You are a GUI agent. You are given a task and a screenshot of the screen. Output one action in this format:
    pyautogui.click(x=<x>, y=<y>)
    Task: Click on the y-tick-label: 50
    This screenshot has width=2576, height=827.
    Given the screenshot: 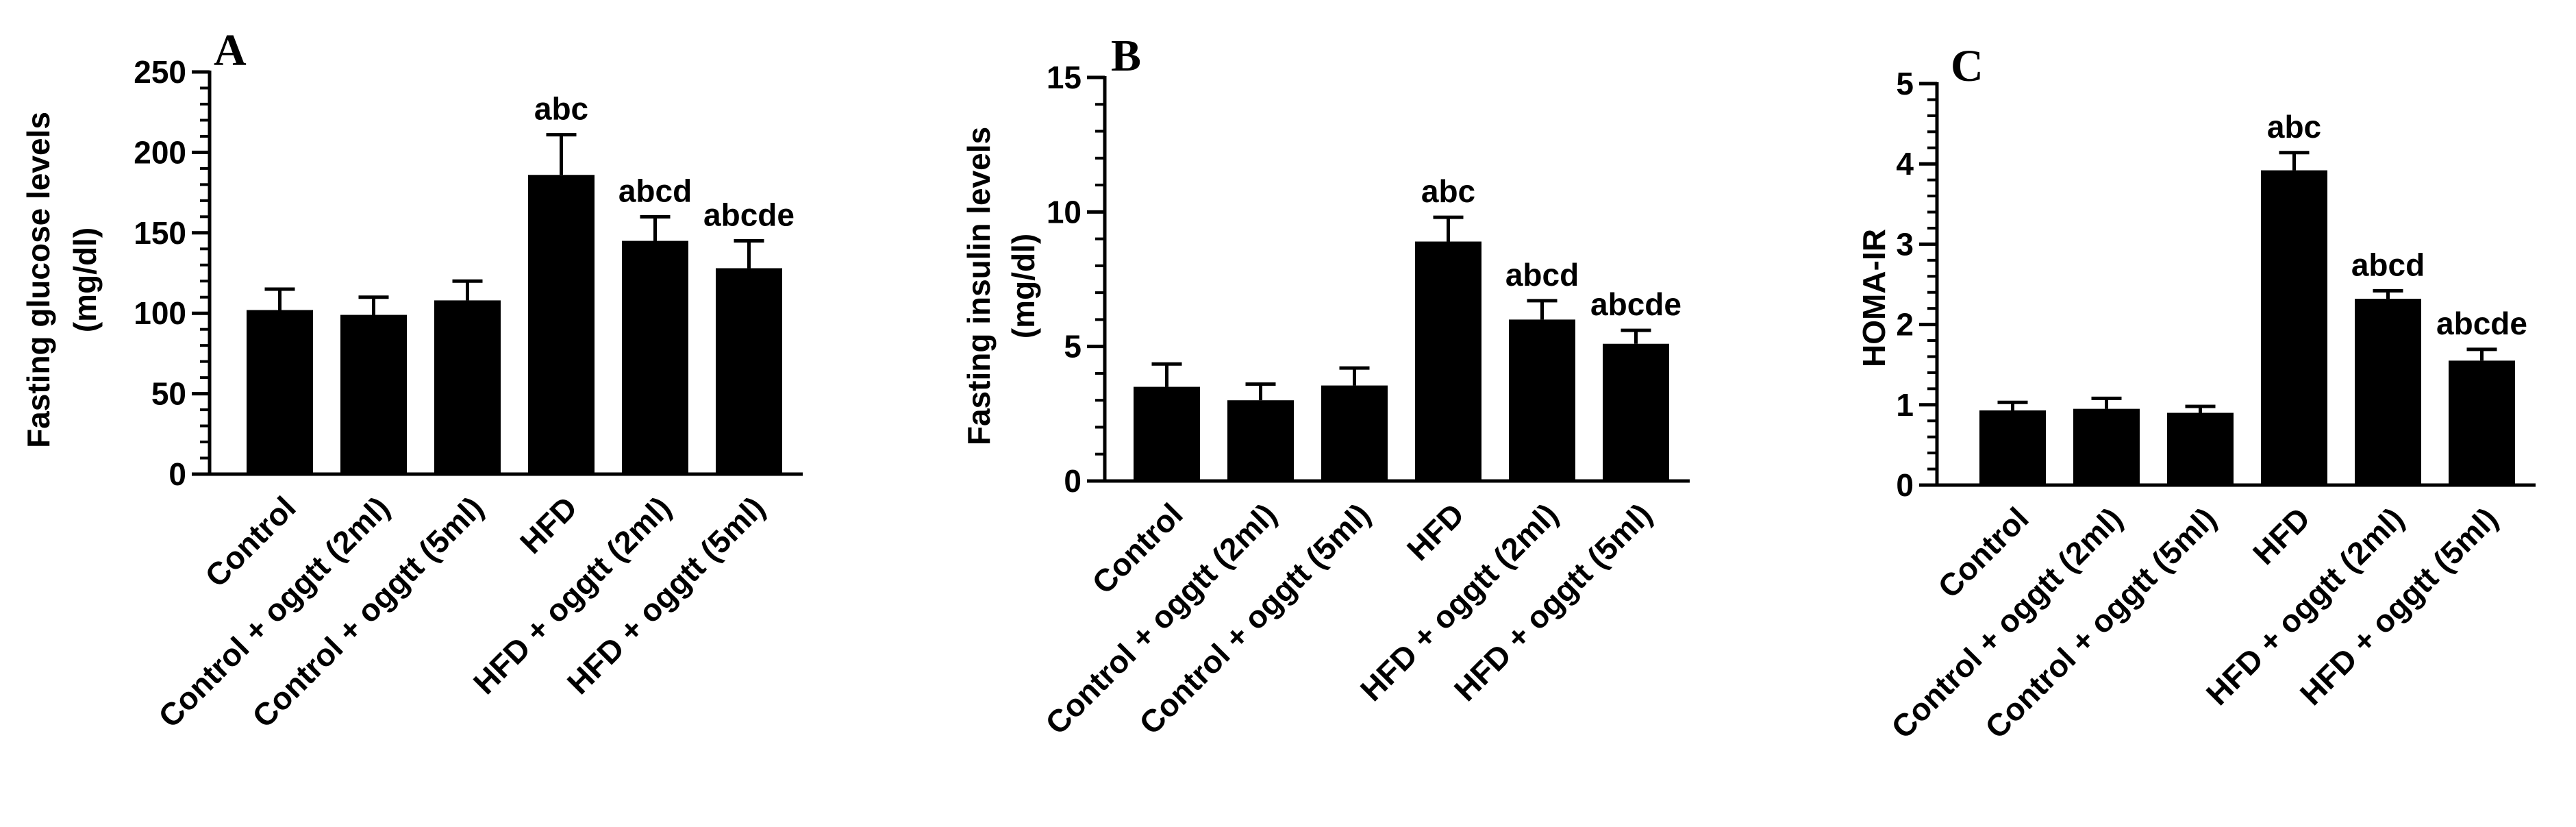 What is the action you would take?
    pyautogui.click(x=168, y=394)
    